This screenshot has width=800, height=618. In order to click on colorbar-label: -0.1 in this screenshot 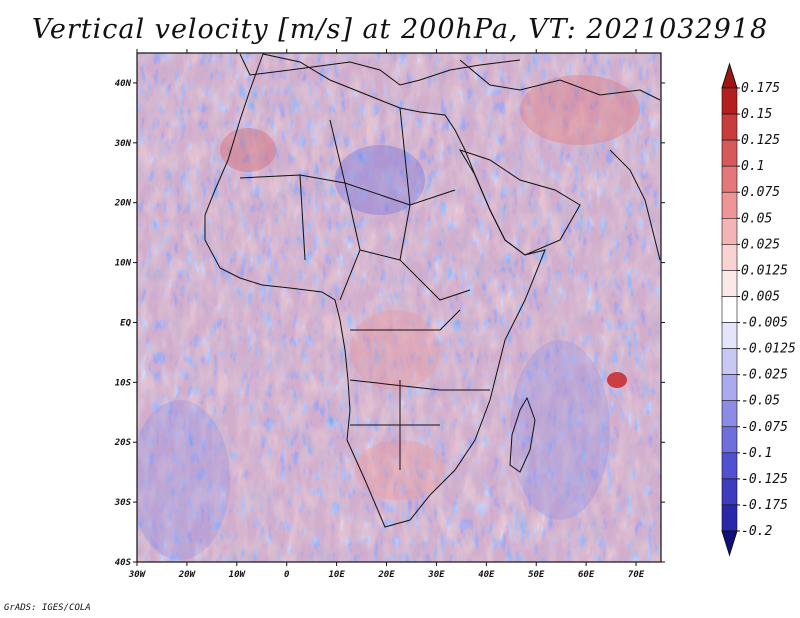, I will do `click(756, 453)`.